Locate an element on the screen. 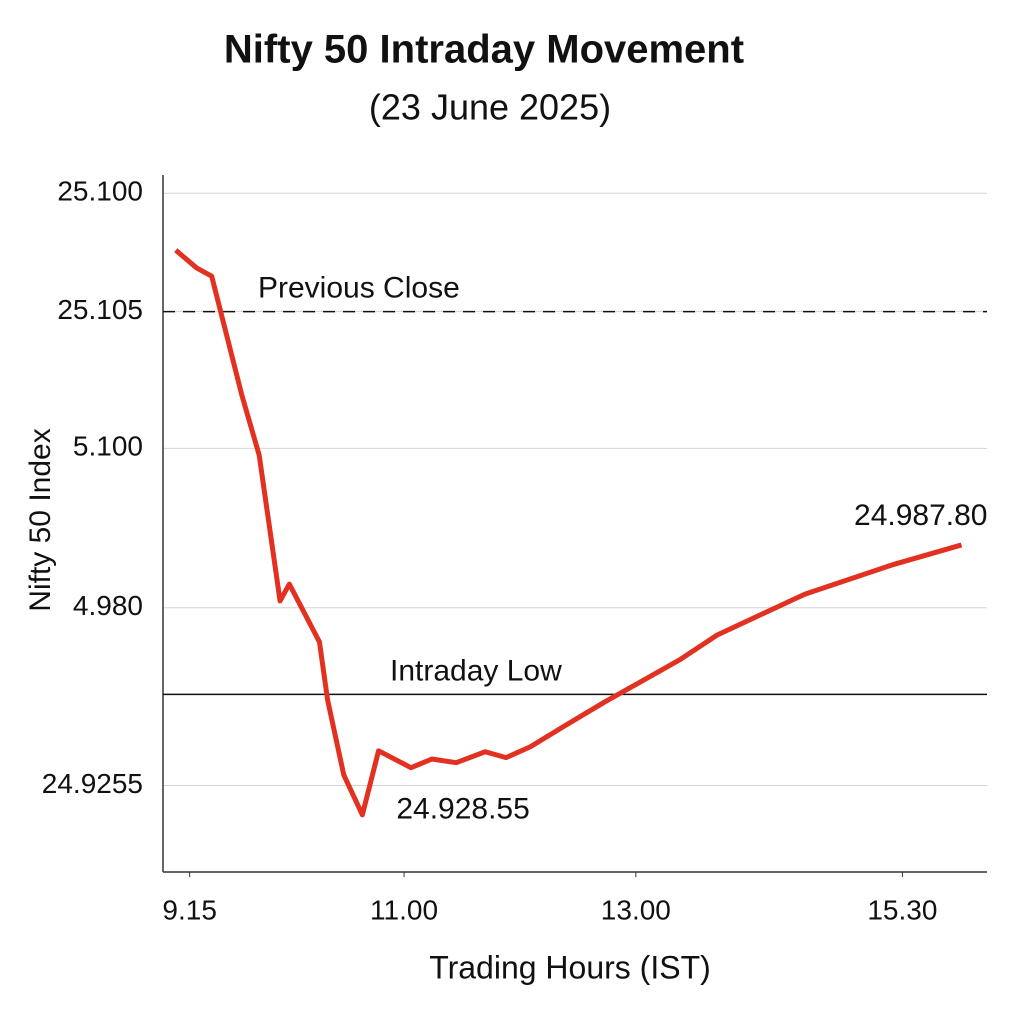  data-label: 24.987.80 is located at coordinates (920, 515).